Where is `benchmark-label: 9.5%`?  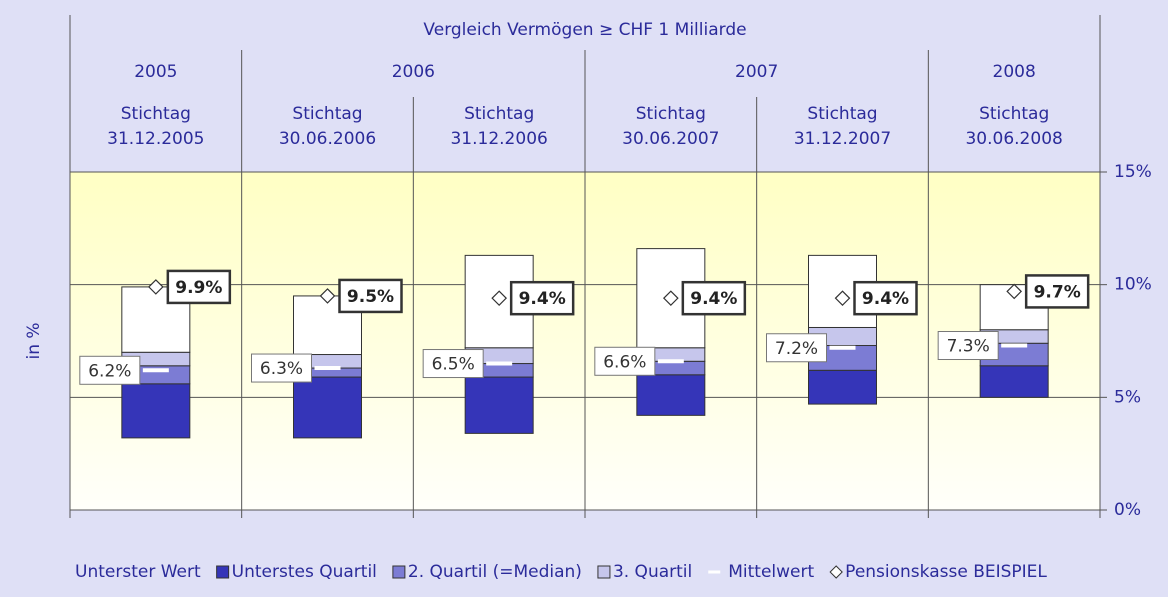 benchmark-label: 9.5% is located at coordinates (370, 297).